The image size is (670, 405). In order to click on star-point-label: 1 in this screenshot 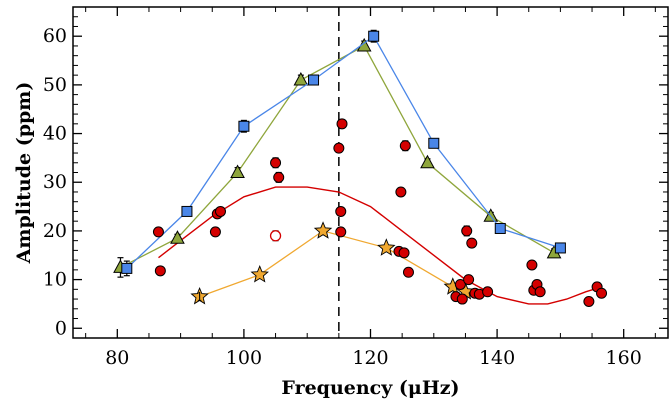, I will do `click(199, 297)`.